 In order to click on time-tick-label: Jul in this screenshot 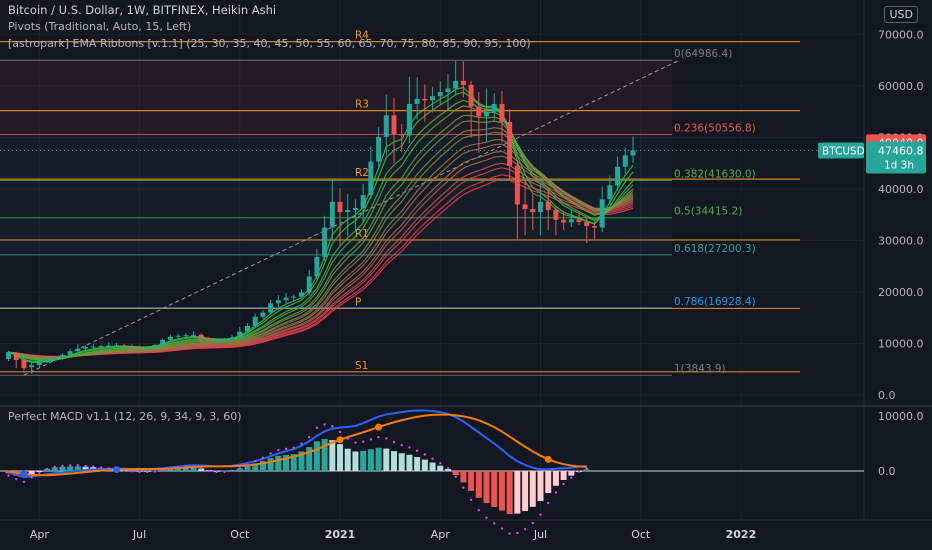, I will do `click(540, 534)`.